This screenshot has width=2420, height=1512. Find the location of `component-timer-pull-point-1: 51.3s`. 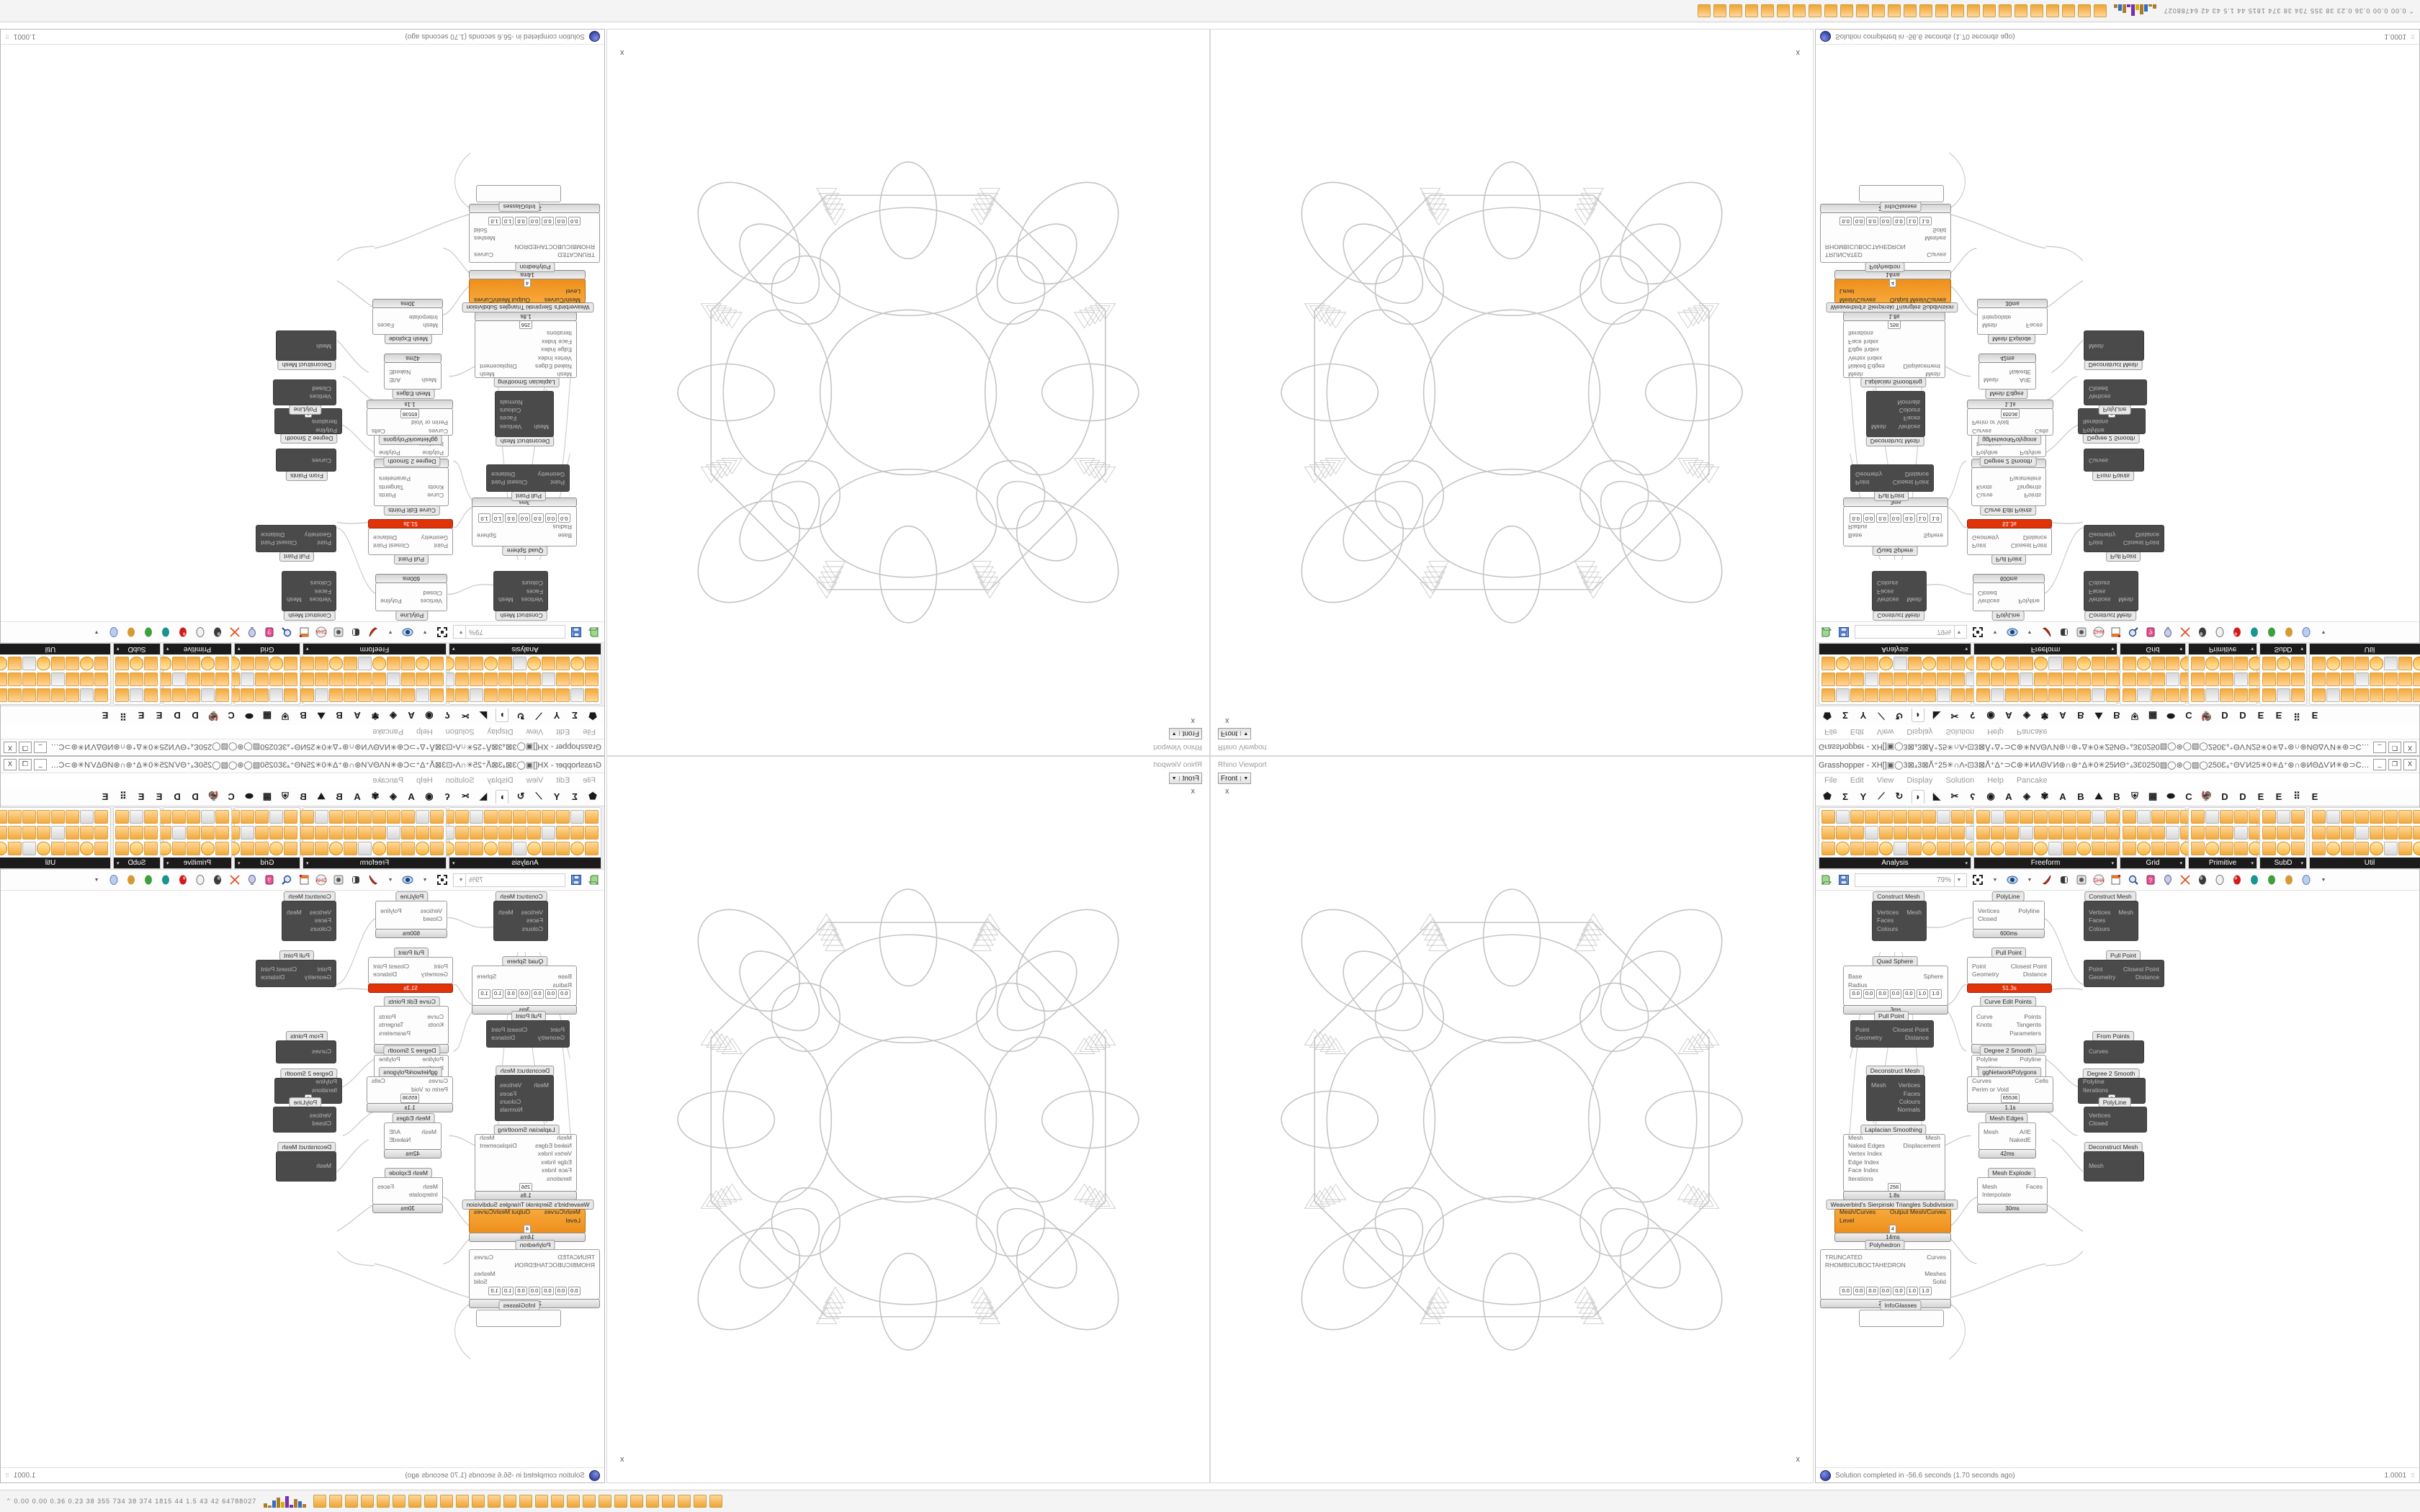

component-timer-pull-point-1: 51.3s is located at coordinates (2009, 523).